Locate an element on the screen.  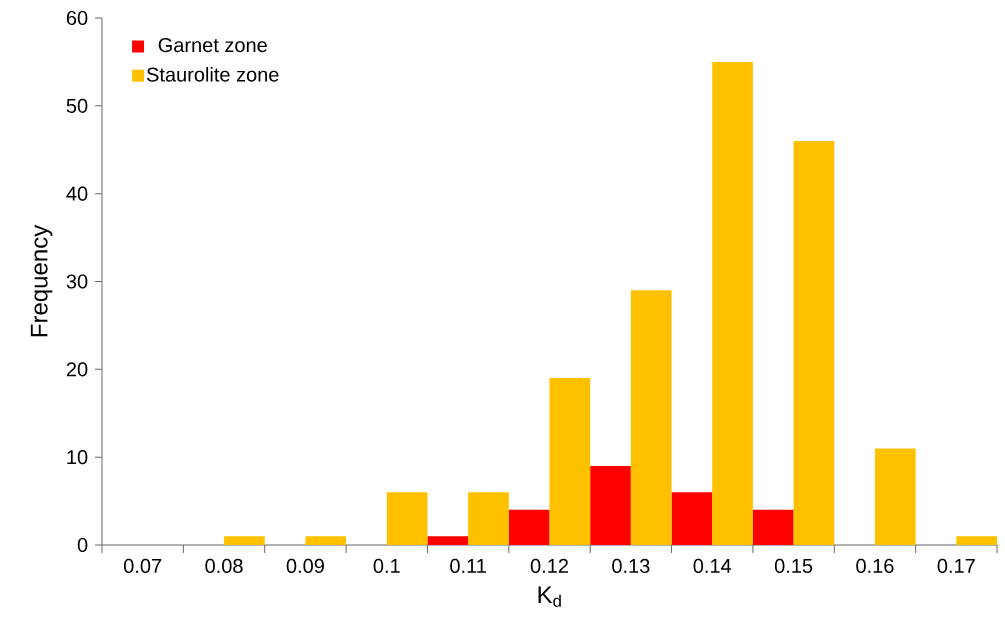
x-axis-title: K$_{d}$ is located at coordinates (549, 596).